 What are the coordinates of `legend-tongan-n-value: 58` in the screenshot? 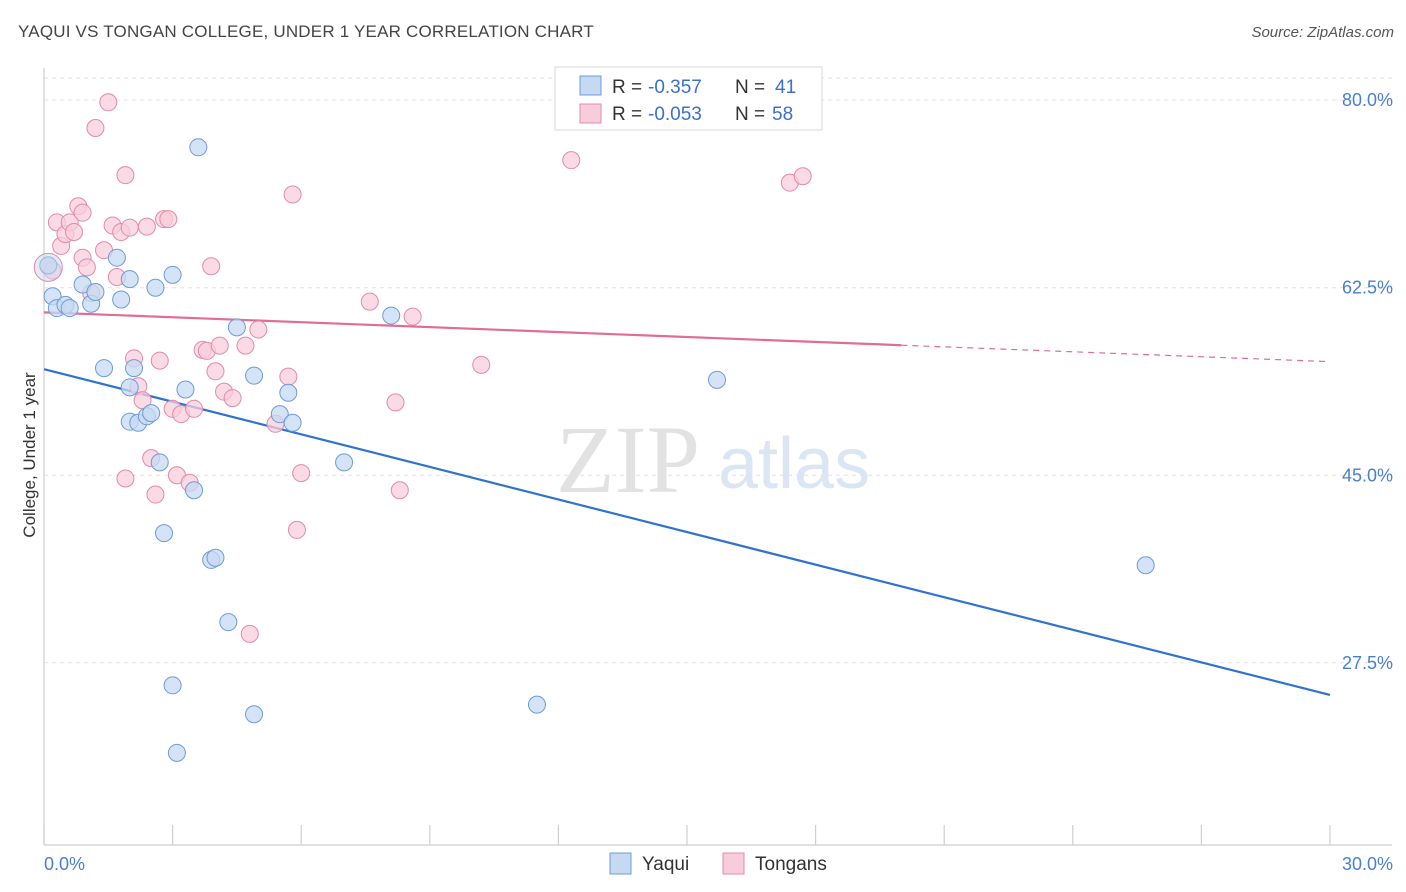 It's located at (782, 114).